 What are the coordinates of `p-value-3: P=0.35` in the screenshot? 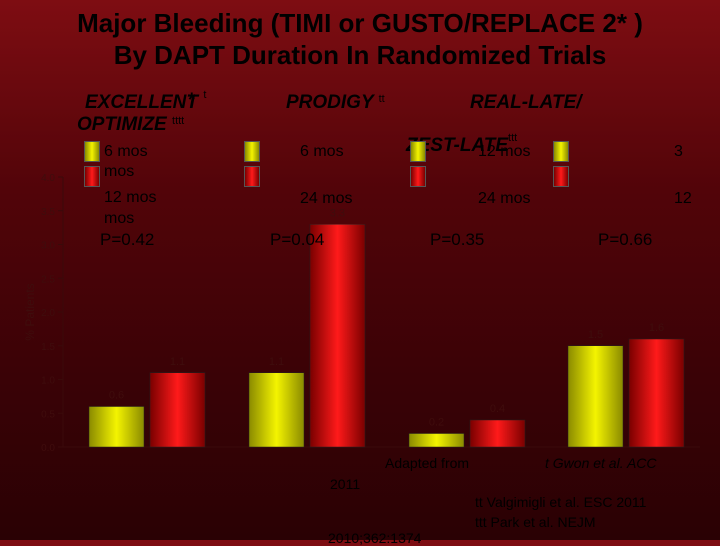 It's located at (457, 239).